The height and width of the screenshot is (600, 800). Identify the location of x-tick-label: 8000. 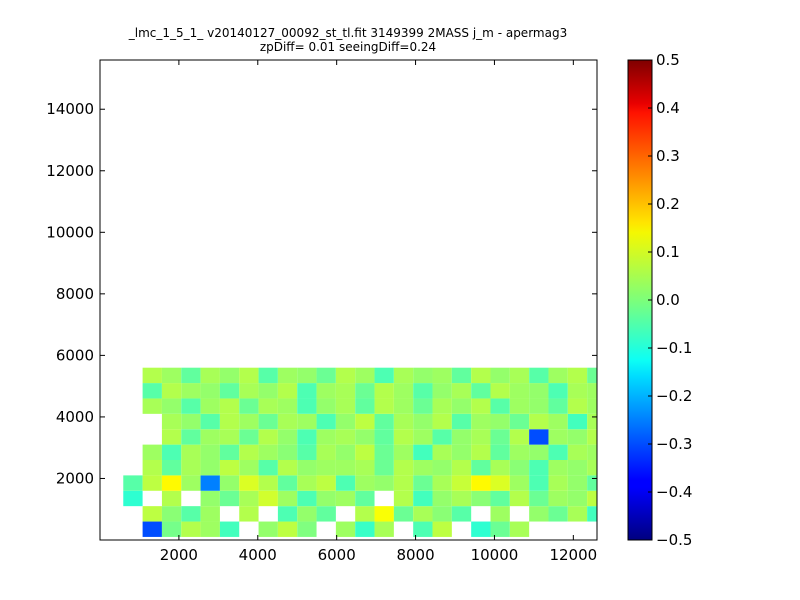
(415, 555).